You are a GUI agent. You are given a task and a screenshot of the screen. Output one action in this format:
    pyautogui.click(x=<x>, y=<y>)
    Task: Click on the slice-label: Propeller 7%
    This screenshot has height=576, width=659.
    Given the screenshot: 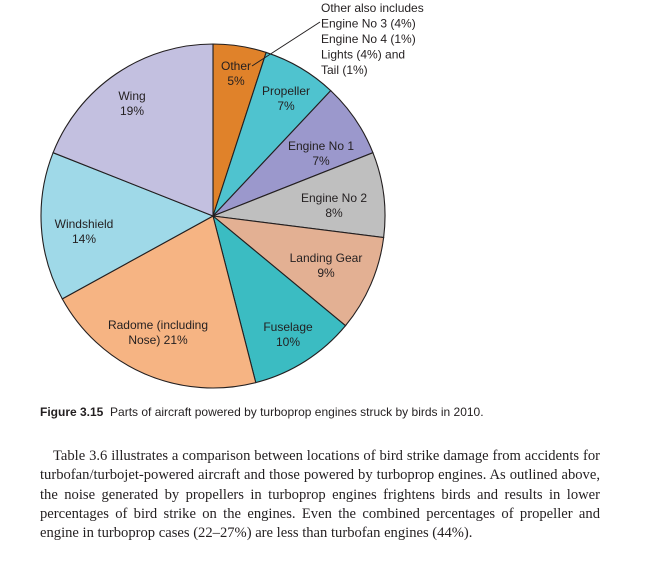 What is the action you would take?
    pyautogui.click(x=286, y=98)
    